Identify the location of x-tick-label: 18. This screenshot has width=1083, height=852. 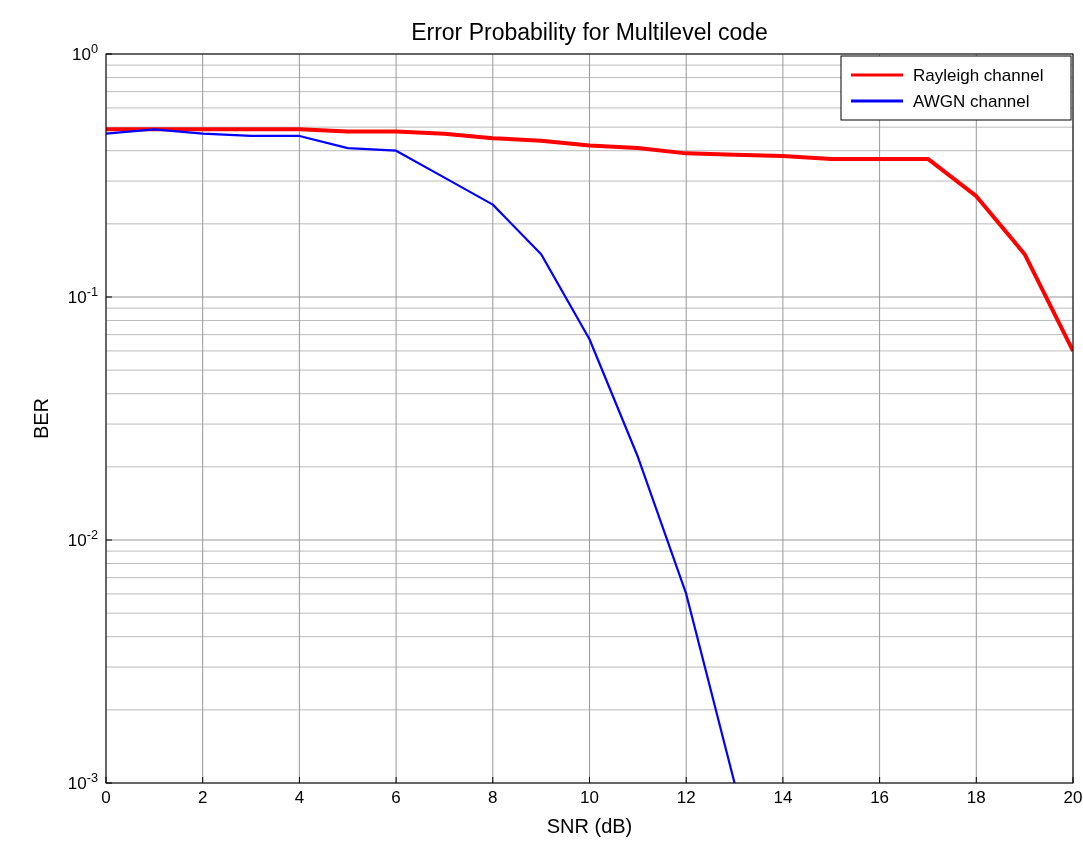
(976, 797).